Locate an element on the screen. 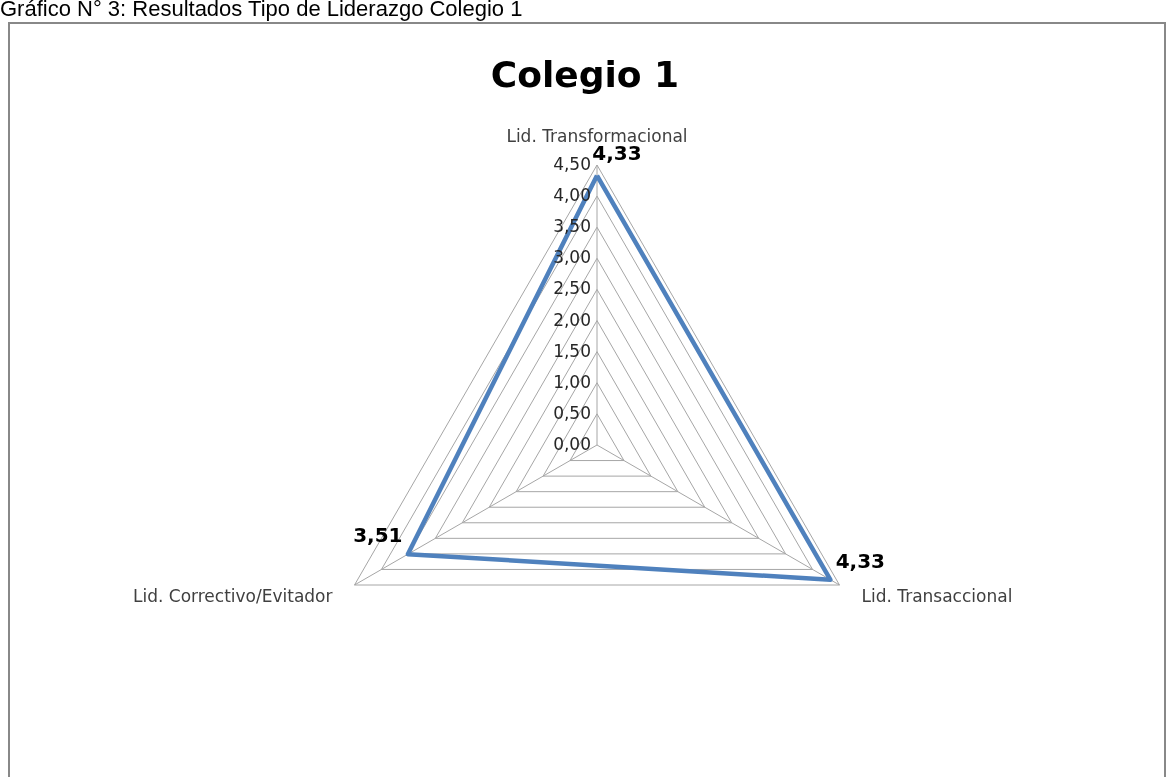 Image resolution: width=1170 pixels, height=777 pixels. y-tick-label: 1,00 is located at coordinates (572, 381).